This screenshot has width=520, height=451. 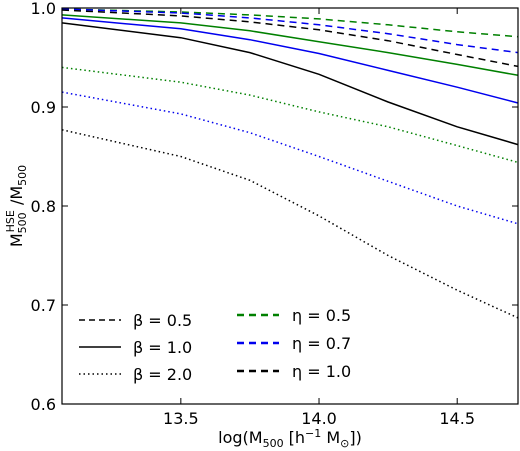 What do you see at coordinates (43, 206) in the screenshot?
I see `y-tick-label: 0.8` at bounding box center [43, 206].